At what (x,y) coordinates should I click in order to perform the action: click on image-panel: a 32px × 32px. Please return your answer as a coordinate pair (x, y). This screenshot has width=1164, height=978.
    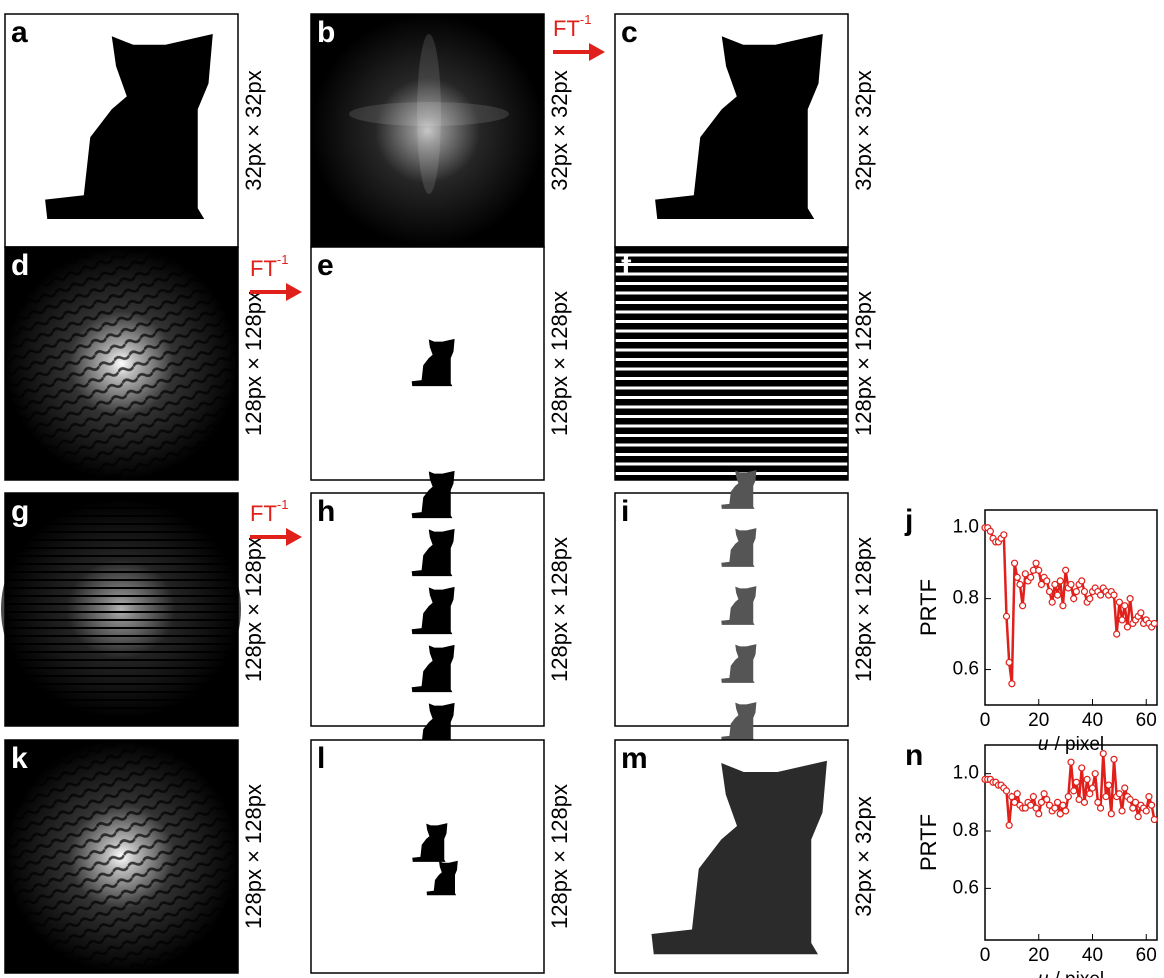
    Looking at the image, I should click on (135, 130).